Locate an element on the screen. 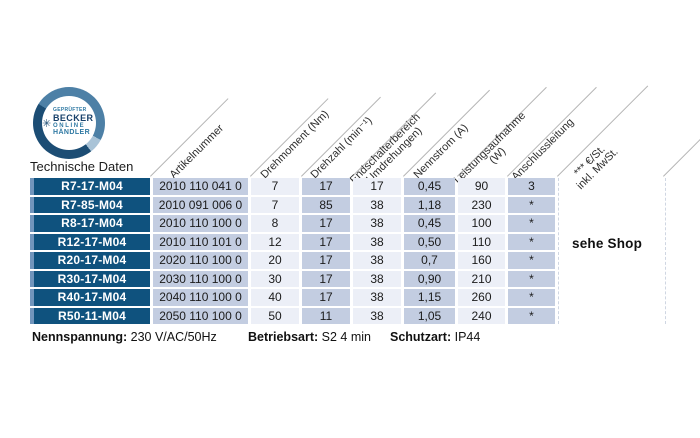  gear-icon: ✳ is located at coordinates (47, 124).